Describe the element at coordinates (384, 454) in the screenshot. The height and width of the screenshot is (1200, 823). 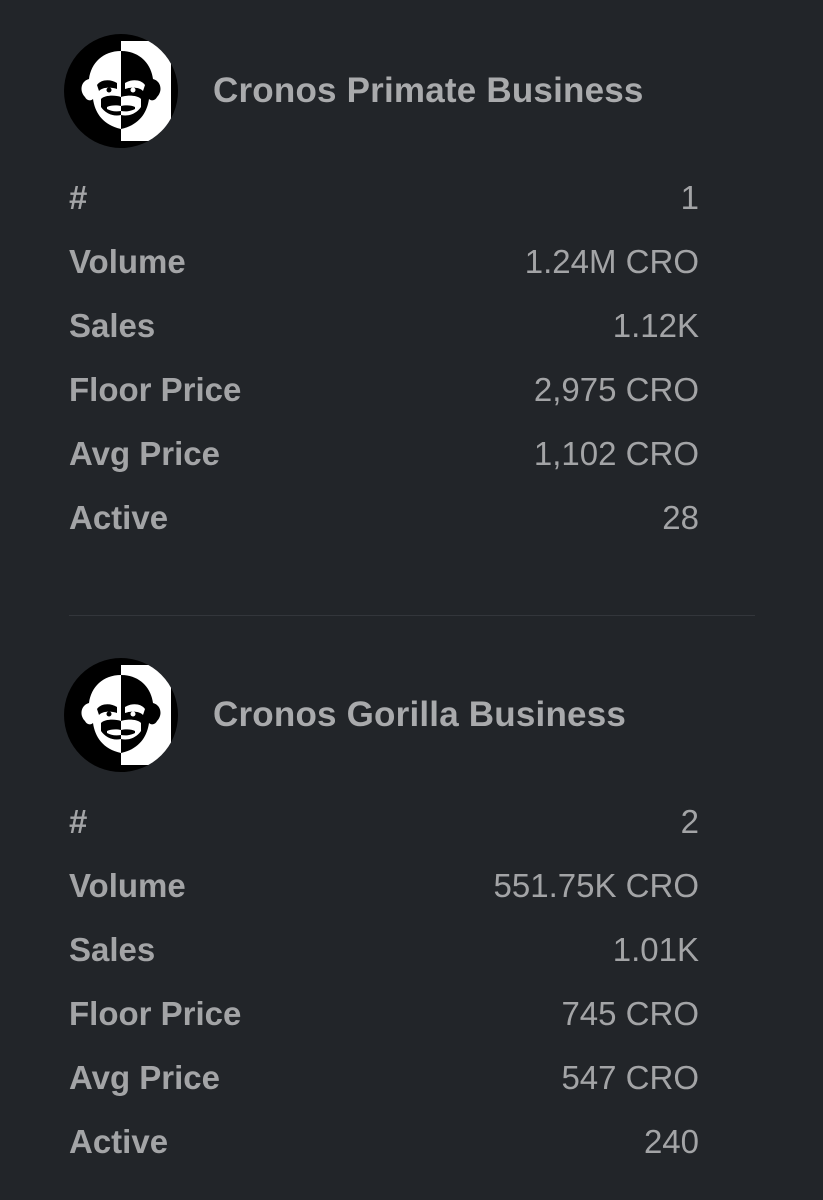
I see `stat-row-avg-price: Avg Price 1,102 CRO` at that location.